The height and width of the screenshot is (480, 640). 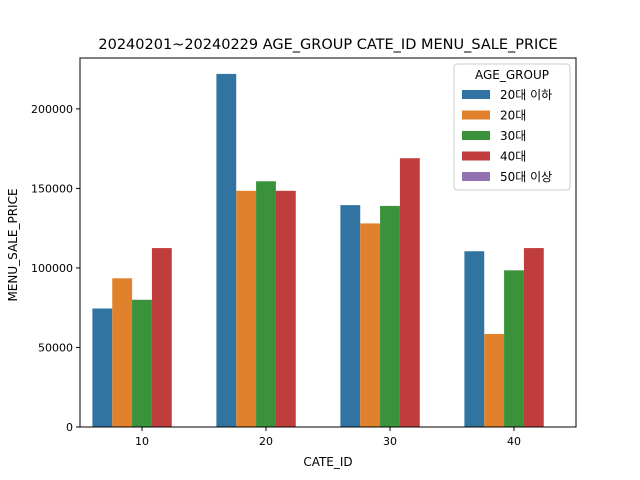 What do you see at coordinates (52, 188) in the screenshot?
I see `y-tick-label: 150000` at bounding box center [52, 188].